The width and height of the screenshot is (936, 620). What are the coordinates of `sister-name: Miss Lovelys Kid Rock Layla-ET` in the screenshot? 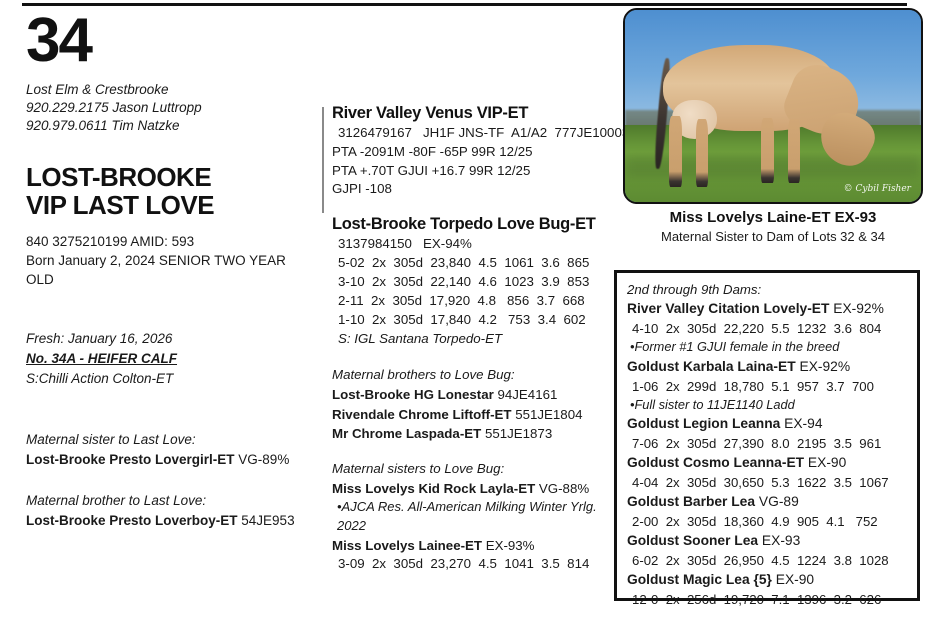 It's located at (434, 489).